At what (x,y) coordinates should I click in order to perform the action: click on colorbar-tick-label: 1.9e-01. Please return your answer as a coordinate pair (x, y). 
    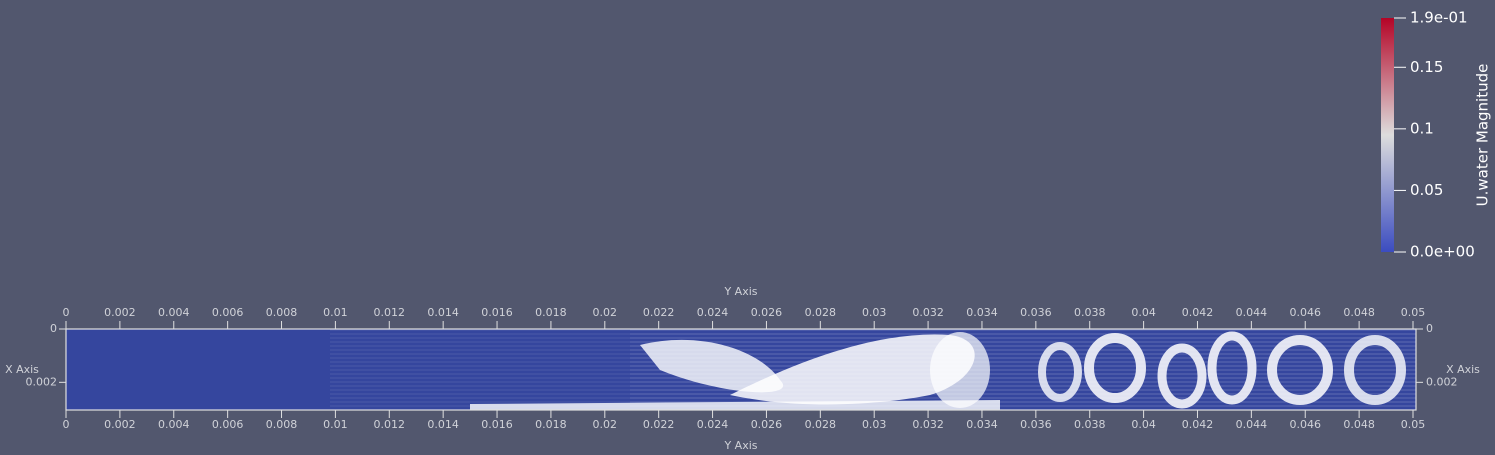
    Looking at the image, I should click on (1439, 18).